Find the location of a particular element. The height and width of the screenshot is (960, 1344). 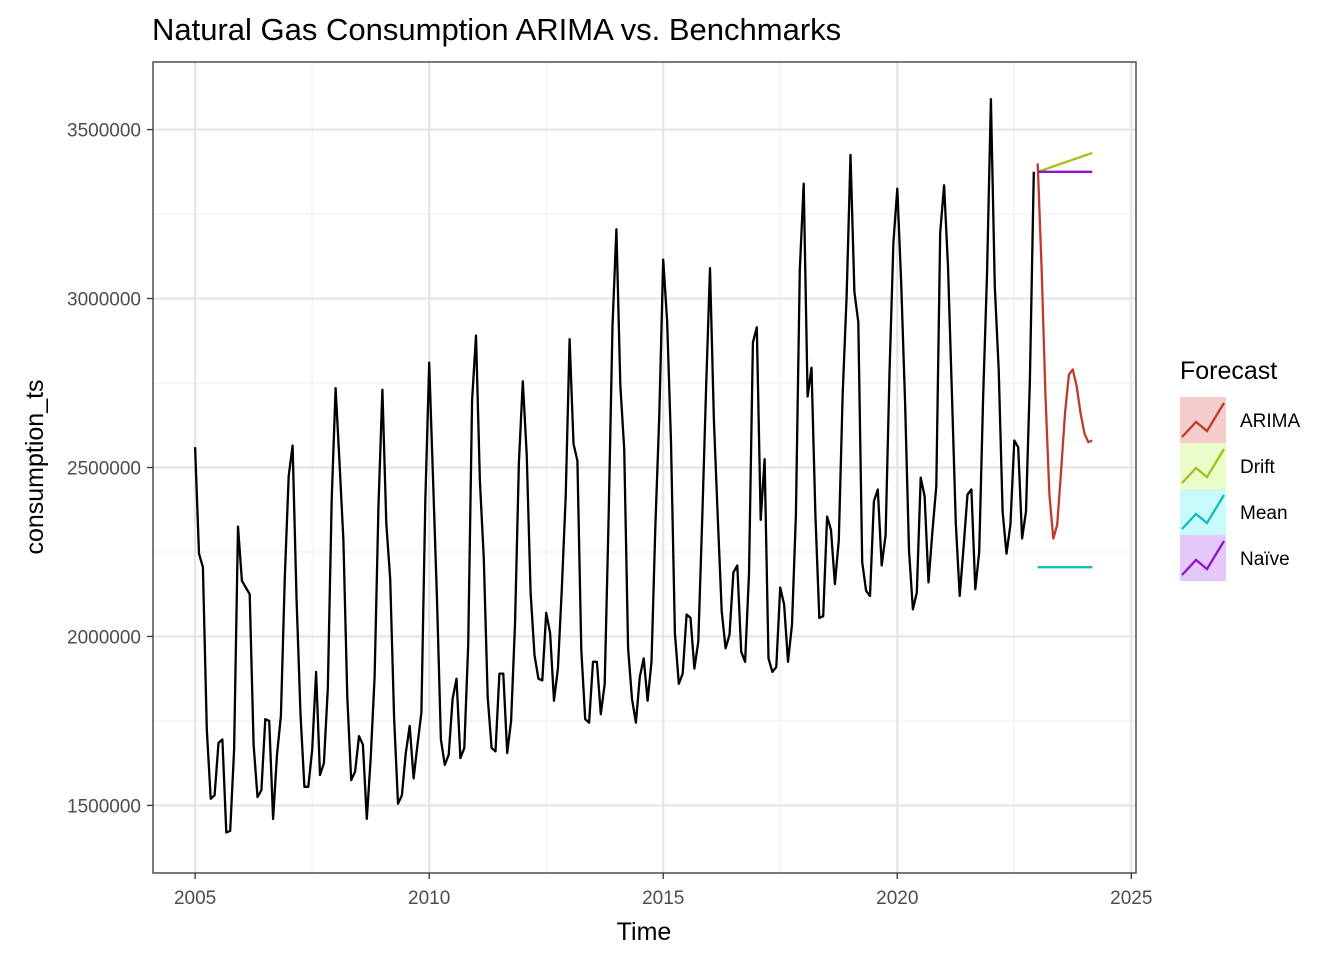

legend-key-mean is located at coordinates (1203, 512).